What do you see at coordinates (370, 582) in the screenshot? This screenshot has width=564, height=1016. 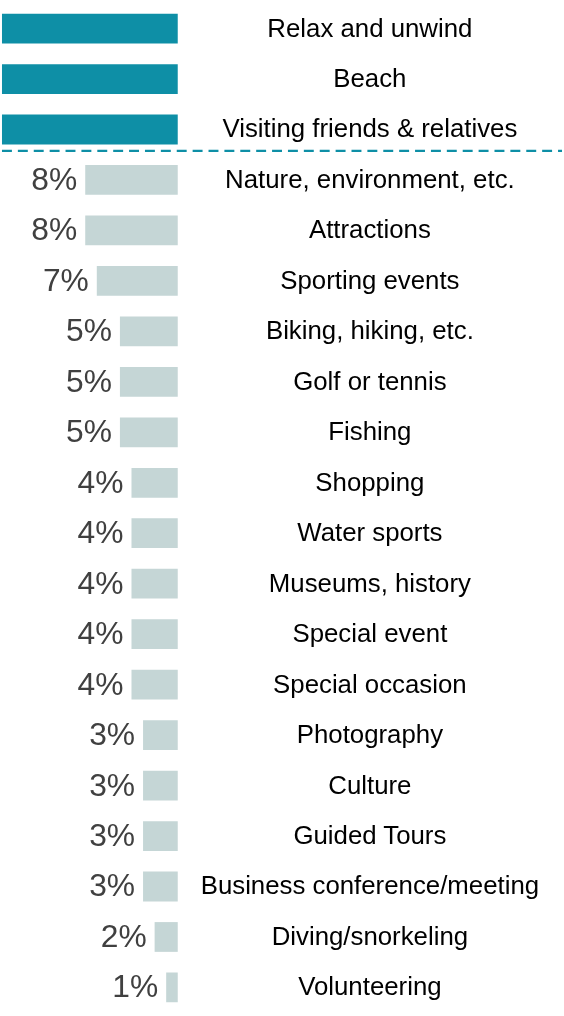 I see `y-tick-label: Museums, history` at bounding box center [370, 582].